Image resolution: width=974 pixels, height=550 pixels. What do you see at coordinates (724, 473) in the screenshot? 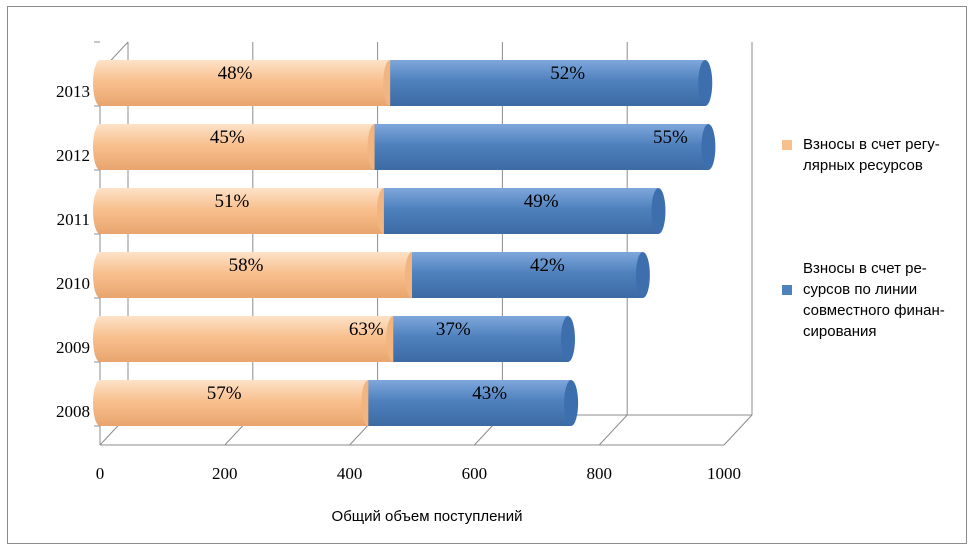
I see `x-tick-label: 1000` at bounding box center [724, 473].